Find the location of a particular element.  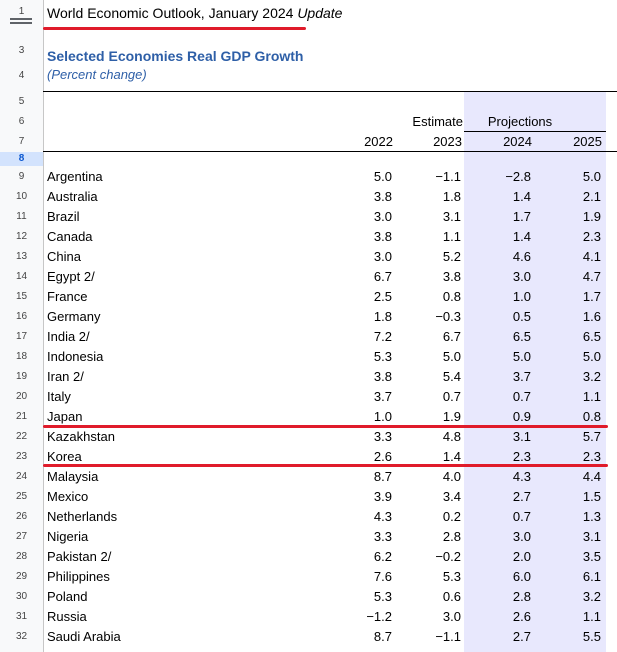

country-name: Russia is located at coordinates (67, 616).